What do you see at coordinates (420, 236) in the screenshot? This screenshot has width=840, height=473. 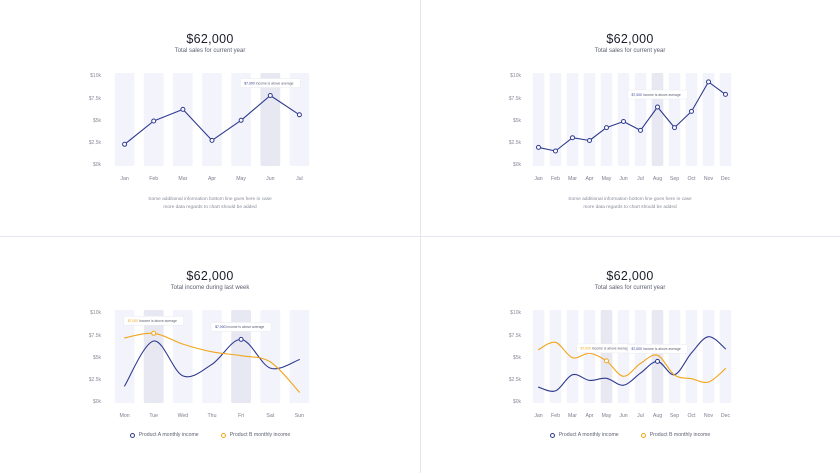 I see `horizontal-divider` at bounding box center [420, 236].